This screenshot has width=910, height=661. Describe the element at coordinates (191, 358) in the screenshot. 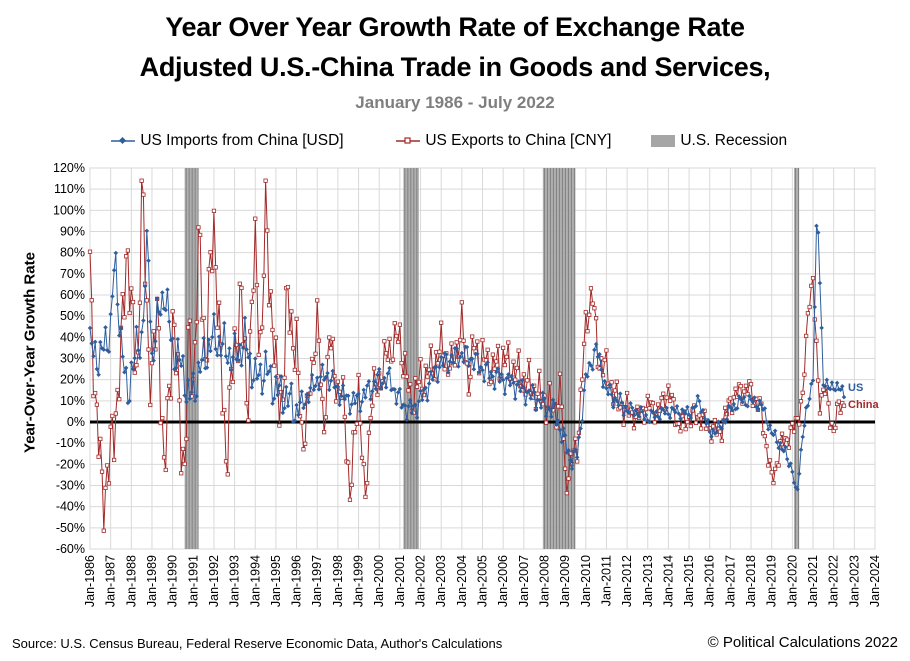

I see `recession-band` at that location.